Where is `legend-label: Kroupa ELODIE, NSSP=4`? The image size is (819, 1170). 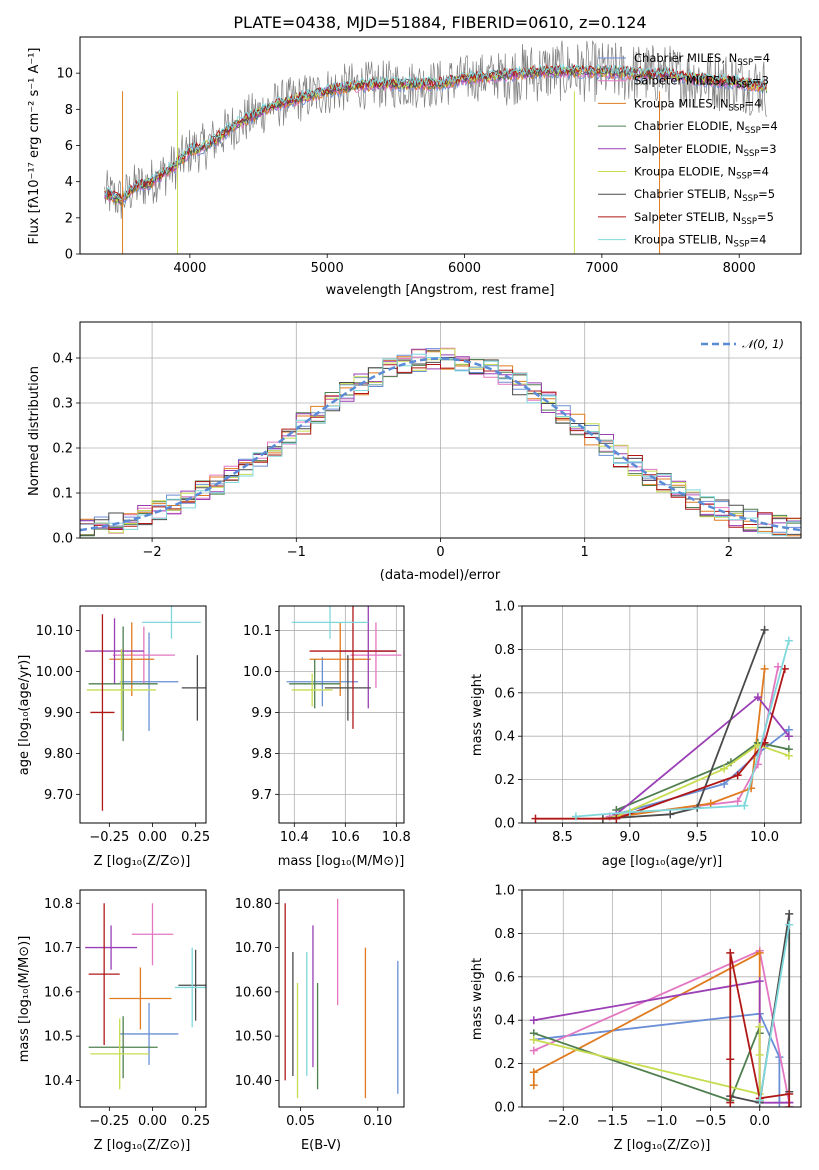 legend-label: Kroupa ELODIE, NSSP=4 is located at coordinates (701, 173).